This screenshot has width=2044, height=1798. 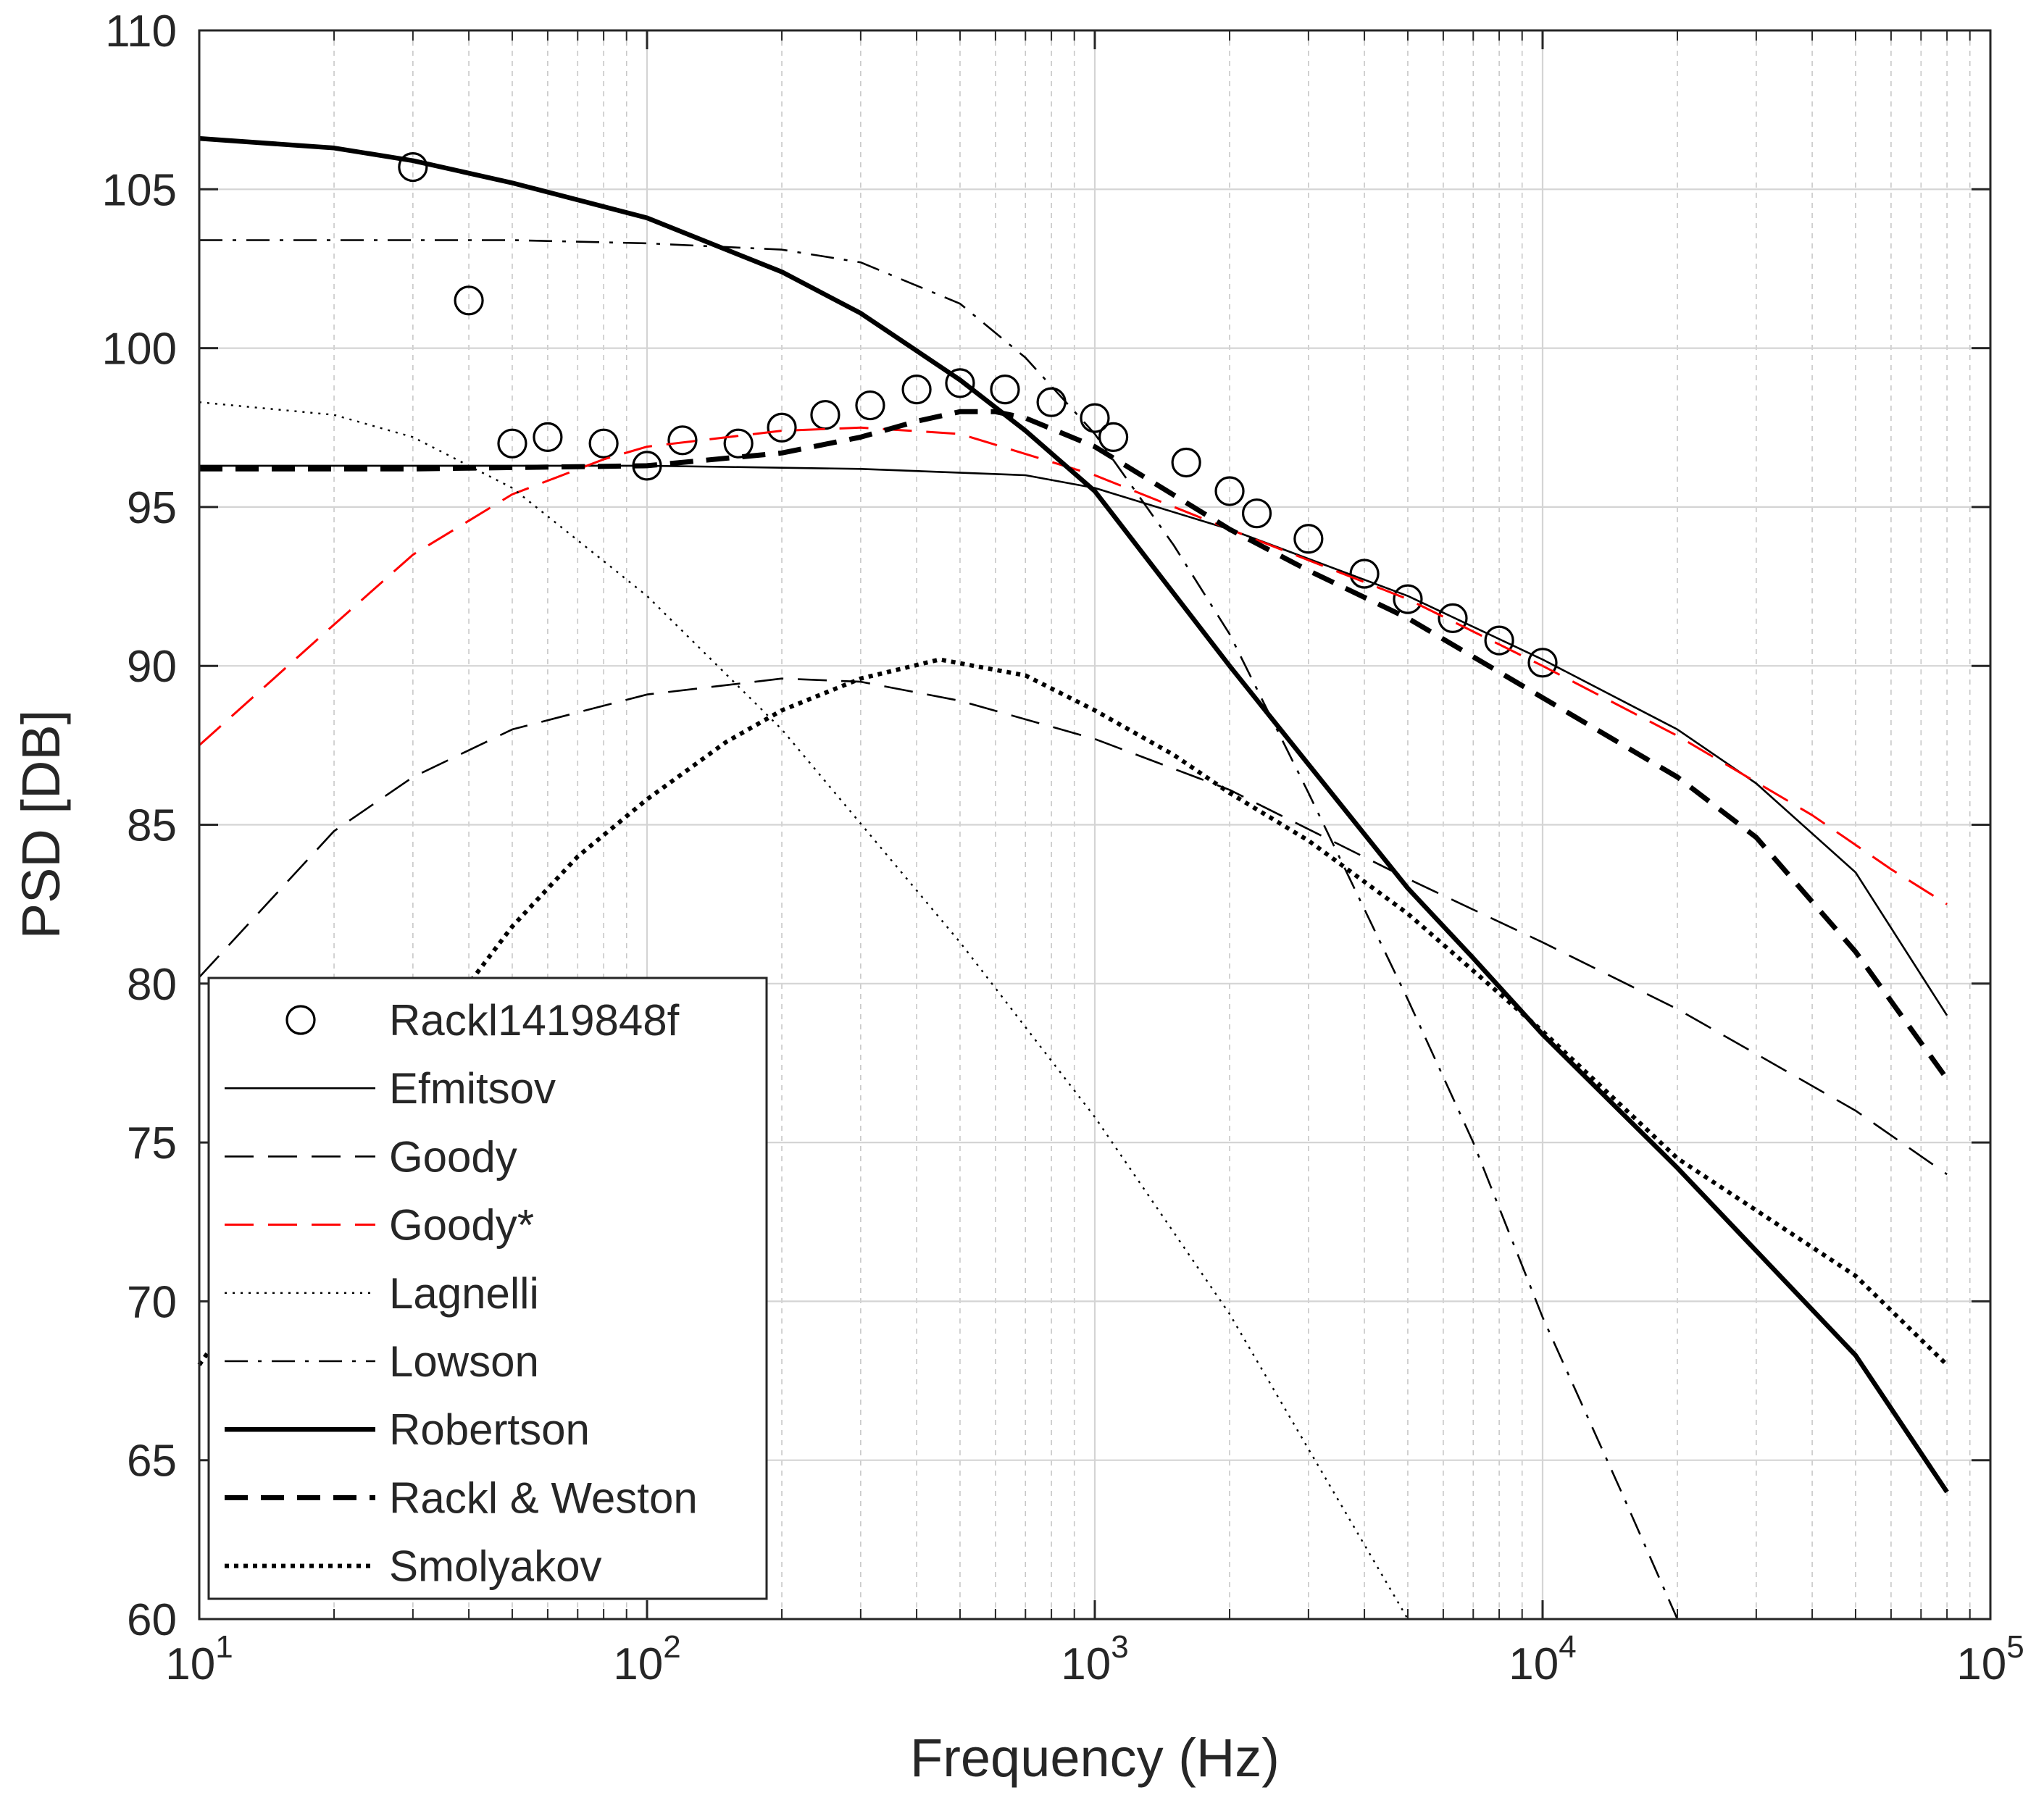 I want to click on x-tick-label: 10², so click(x=646, y=1659).